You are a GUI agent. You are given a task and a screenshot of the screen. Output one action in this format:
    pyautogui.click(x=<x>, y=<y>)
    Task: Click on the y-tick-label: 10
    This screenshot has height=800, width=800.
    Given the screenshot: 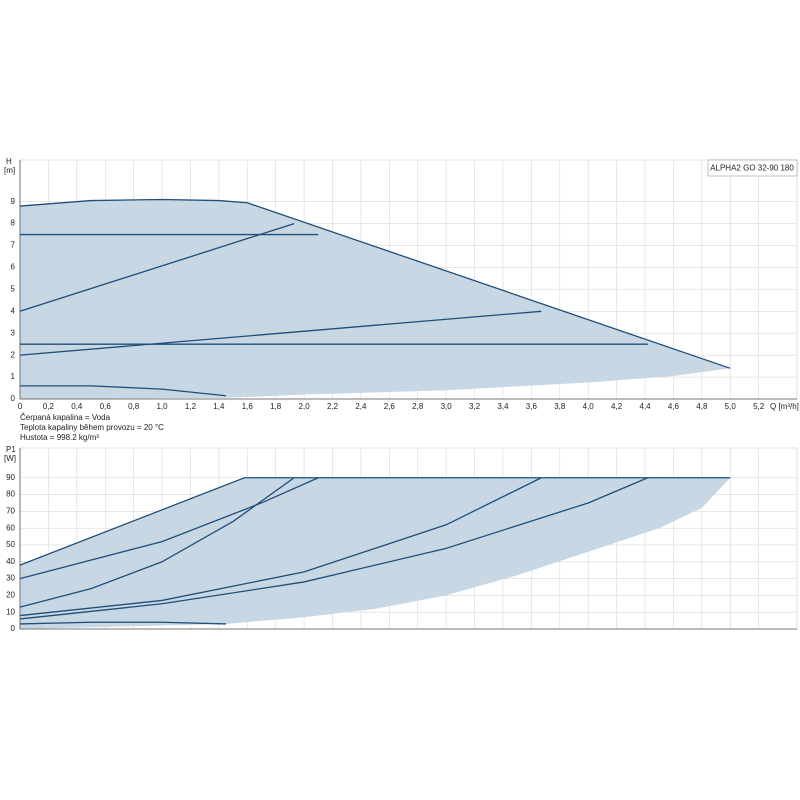 What is the action you would take?
    pyautogui.click(x=10, y=611)
    